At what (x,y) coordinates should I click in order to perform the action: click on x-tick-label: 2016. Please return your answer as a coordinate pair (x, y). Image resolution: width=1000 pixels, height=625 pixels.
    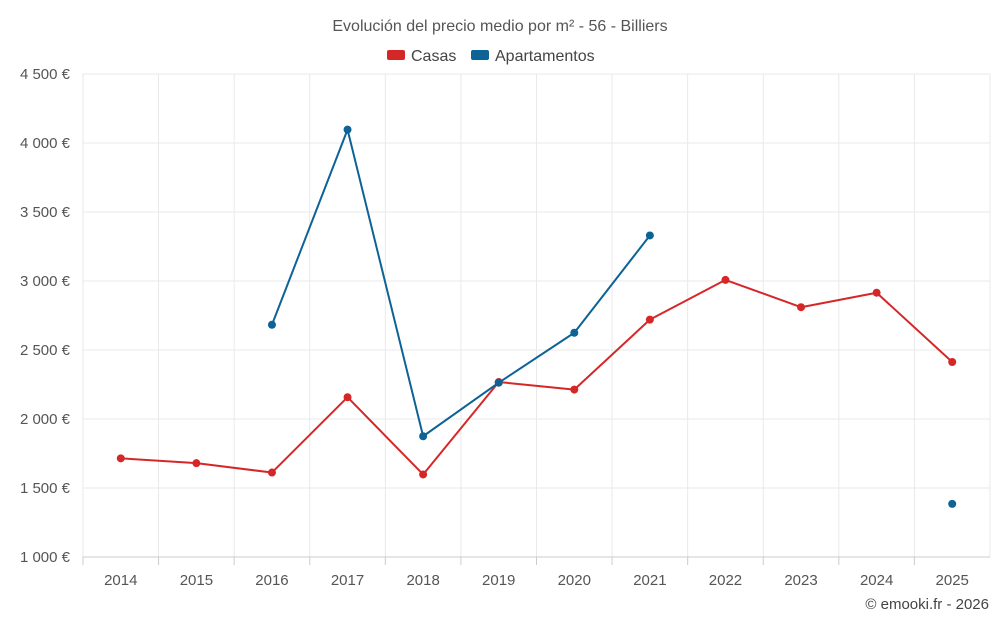
    Looking at the image, I should click on (271, 580).